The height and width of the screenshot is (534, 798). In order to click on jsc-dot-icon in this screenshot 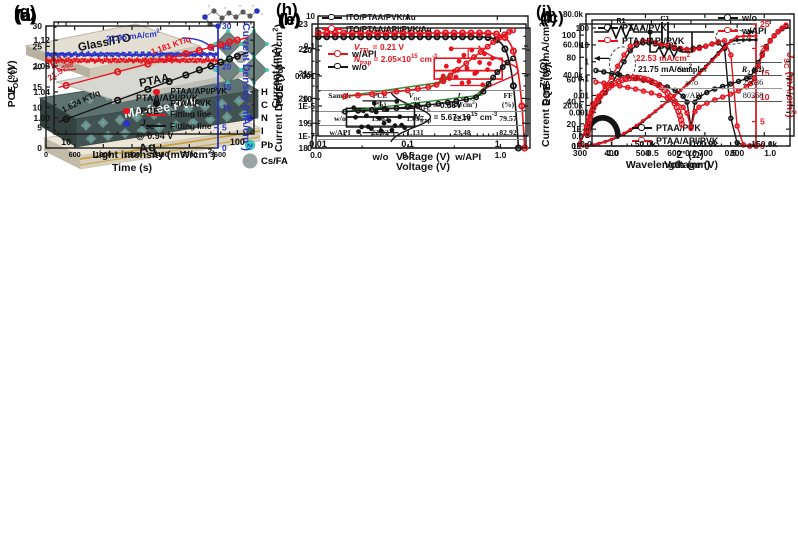, I will do `click(126, 123)`.